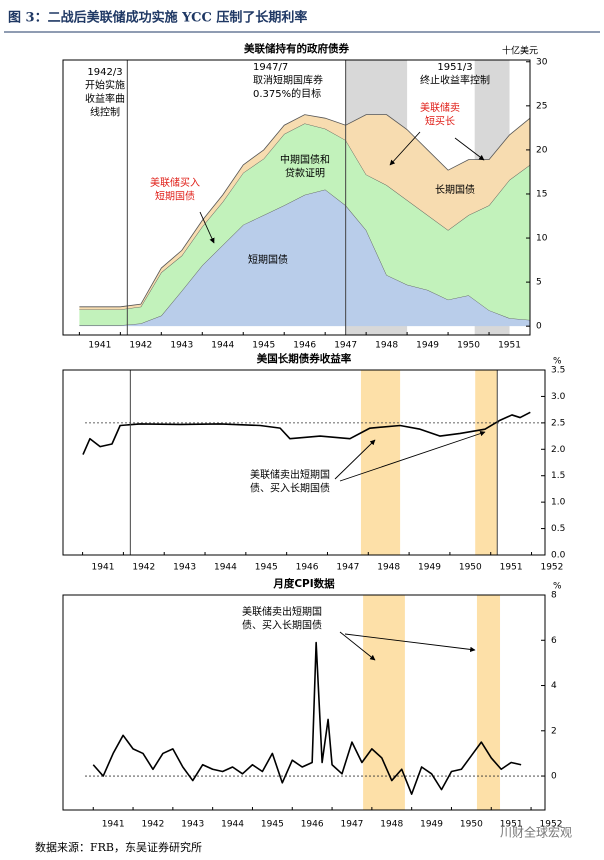 This screenshot has height=860, width=604. I want to click on y-tick-label: 2, so click(554, 731).